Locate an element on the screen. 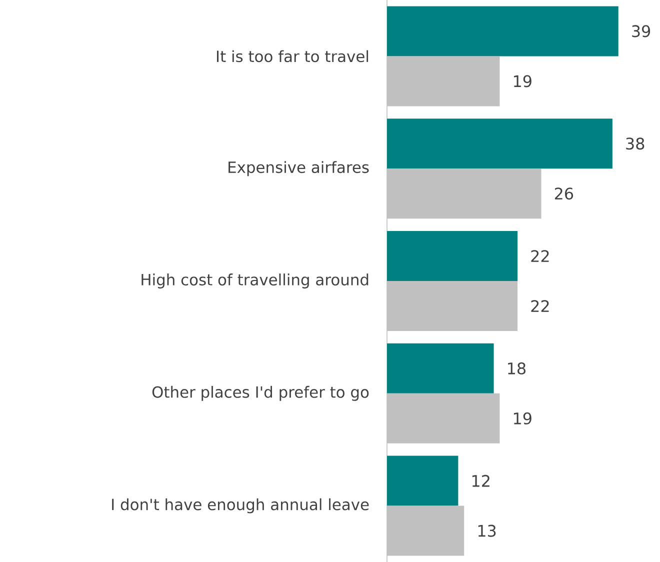 This screenshot has height=562, width=660. data-label: 13 is located at coordinates (487, 530).